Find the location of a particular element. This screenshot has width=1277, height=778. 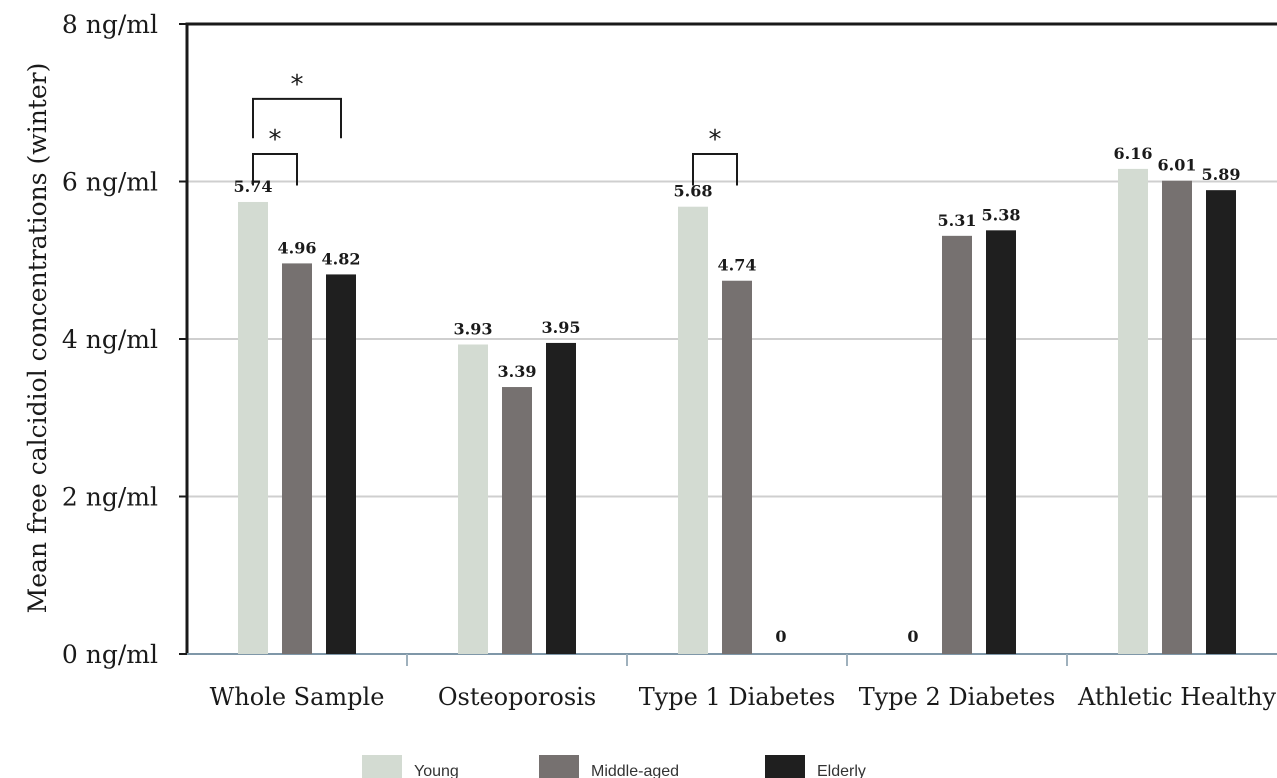

data-label: 5.74 is located at coordinates (253, 186).